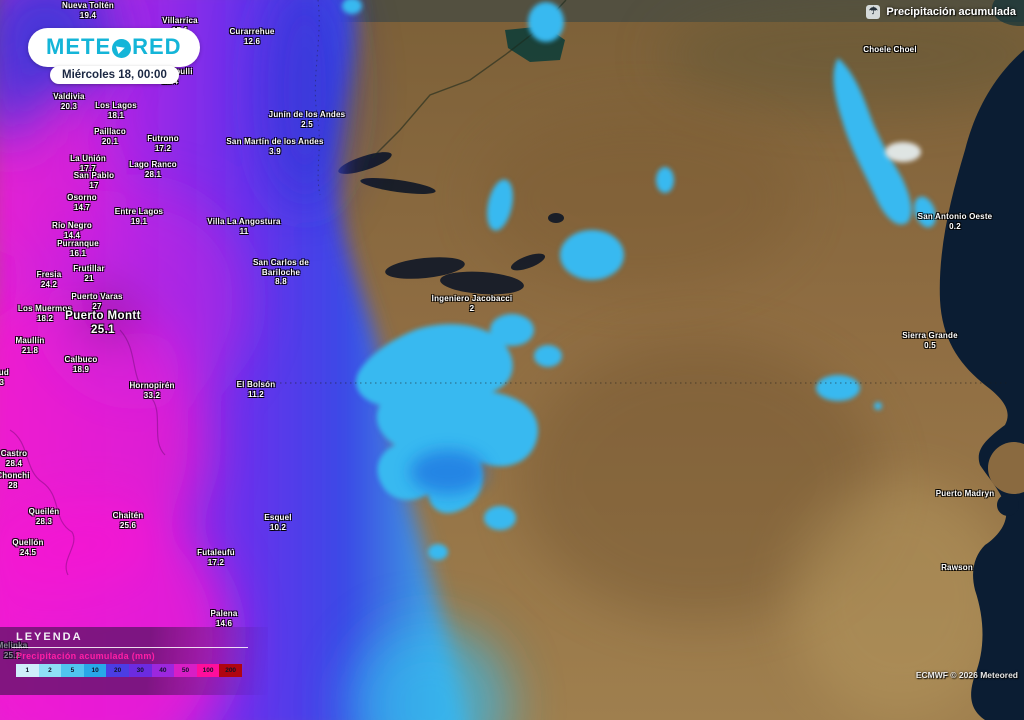 The image size is (1024, 720). What do you see at coordinates (140, 670) in the screenshot?
I see `legend-scale-segment: 30` at bounding box center [140, 670].